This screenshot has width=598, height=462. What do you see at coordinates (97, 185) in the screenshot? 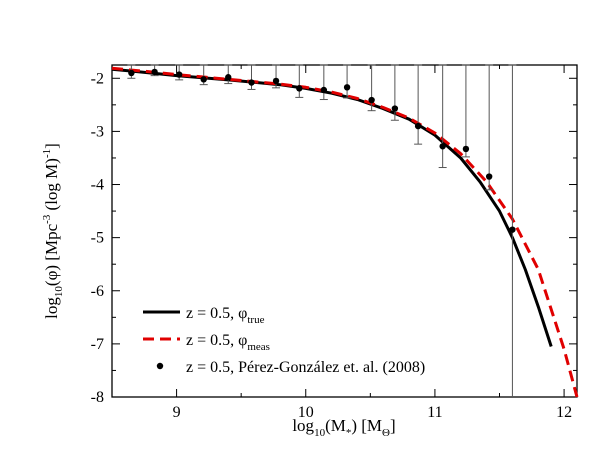
I see `y-tick-label: -4` at bounding box center [97, 185].